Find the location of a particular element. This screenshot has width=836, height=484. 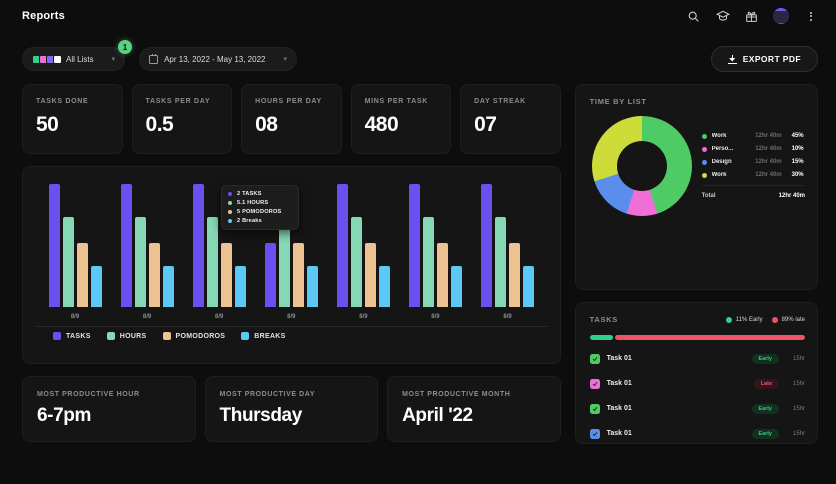

legend-label: TASKS is located at coordinates (78, 336).